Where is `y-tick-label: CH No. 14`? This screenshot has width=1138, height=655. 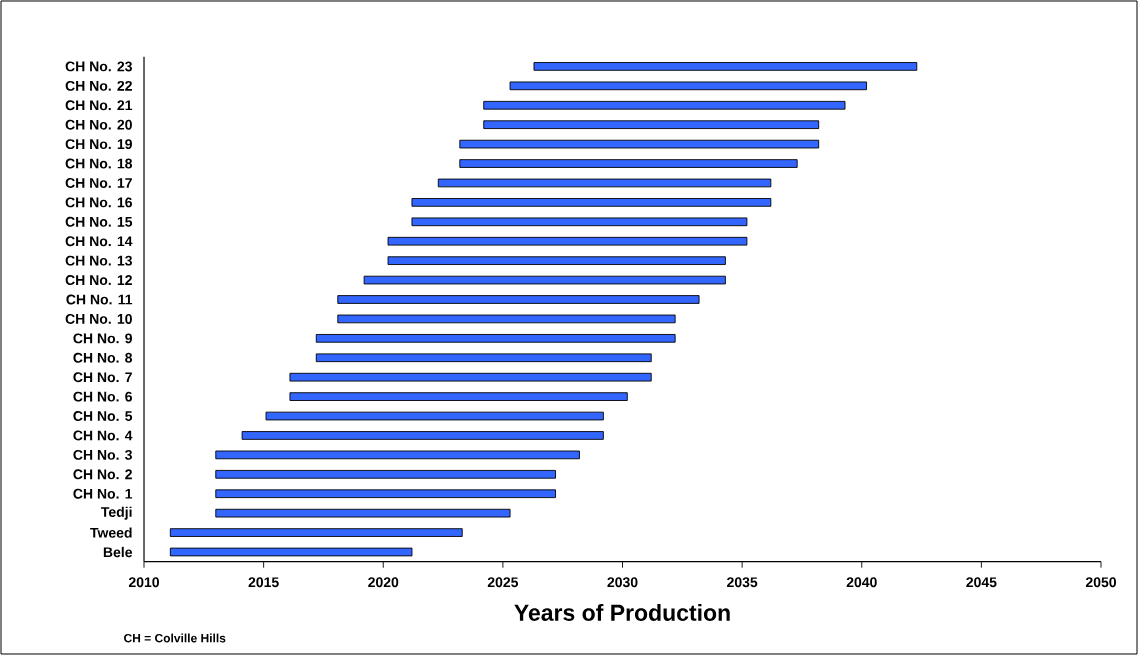 y-tick-label: CH No. 14 is located at coordinates (99, 241).